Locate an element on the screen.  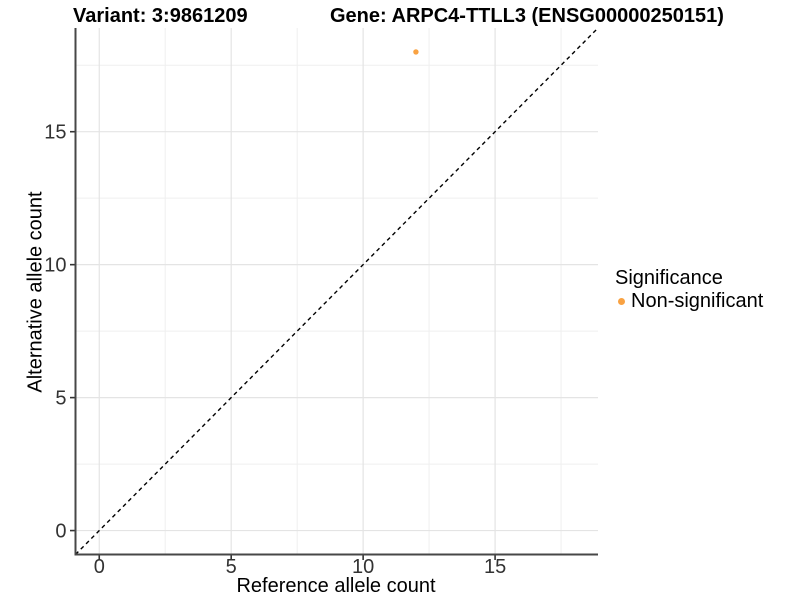
y-tick-label: 15 is located at coordinates (55, 133).